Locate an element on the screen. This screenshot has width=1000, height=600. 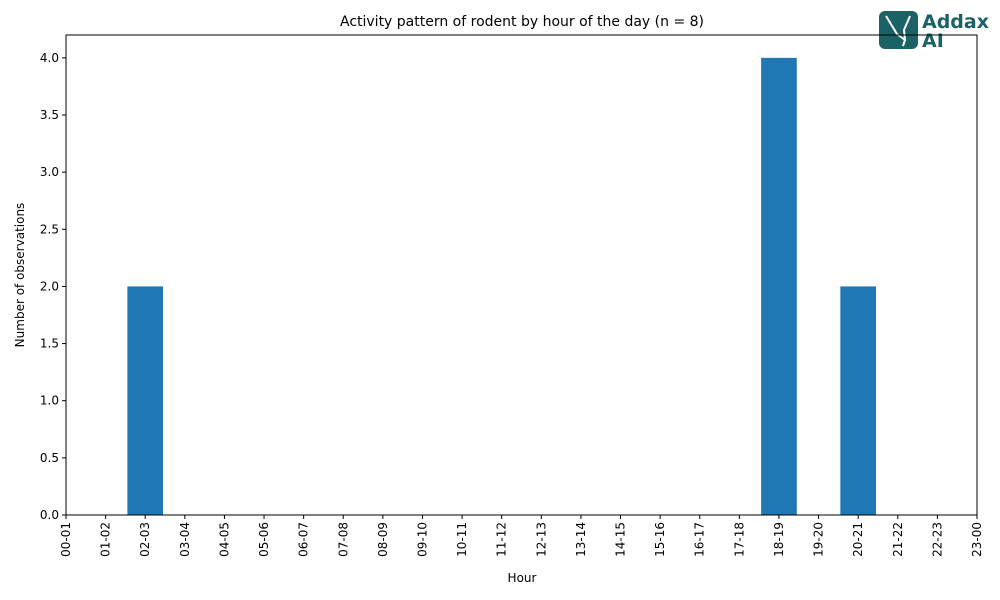
x-tick-label: 00-01 is located at coordinates (66, 539).